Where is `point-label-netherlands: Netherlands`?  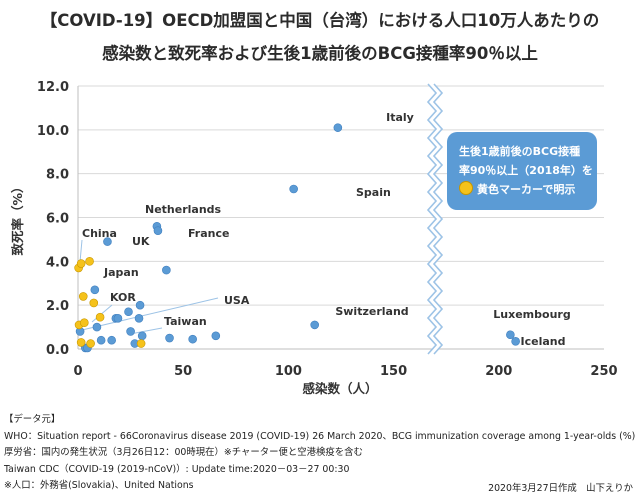
point-label-netherlands: Netherlands is located at coordinates (183, 209).